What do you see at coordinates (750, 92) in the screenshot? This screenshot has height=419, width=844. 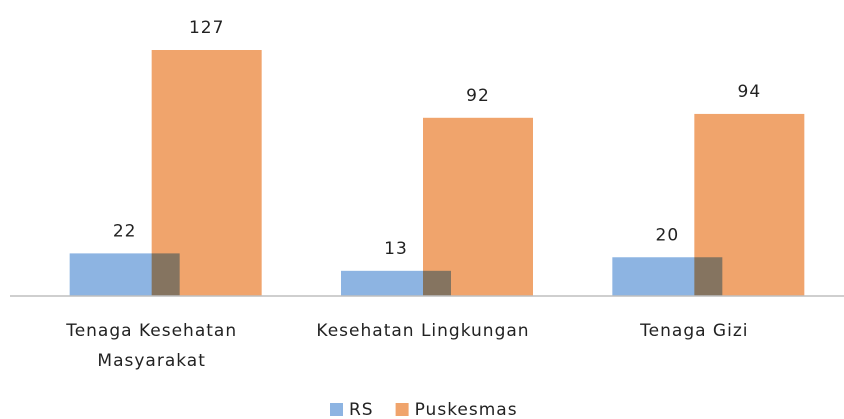 I see `data-label: 94` at bounding box center [750, 92].